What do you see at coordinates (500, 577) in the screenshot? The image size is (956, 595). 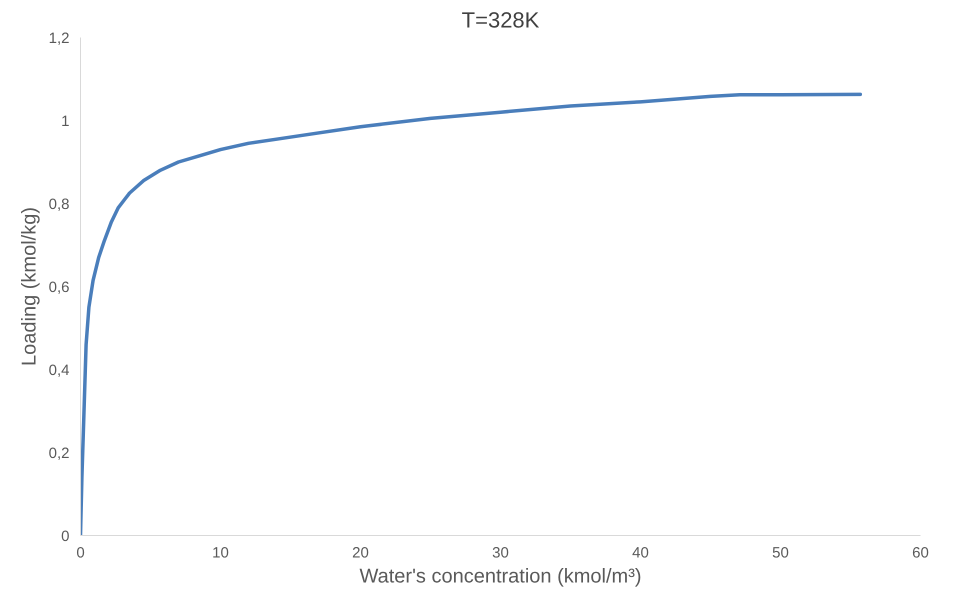 I see `x-axis-title: Water's concentration (kmol/m³)` at bounding box center [500, 577].